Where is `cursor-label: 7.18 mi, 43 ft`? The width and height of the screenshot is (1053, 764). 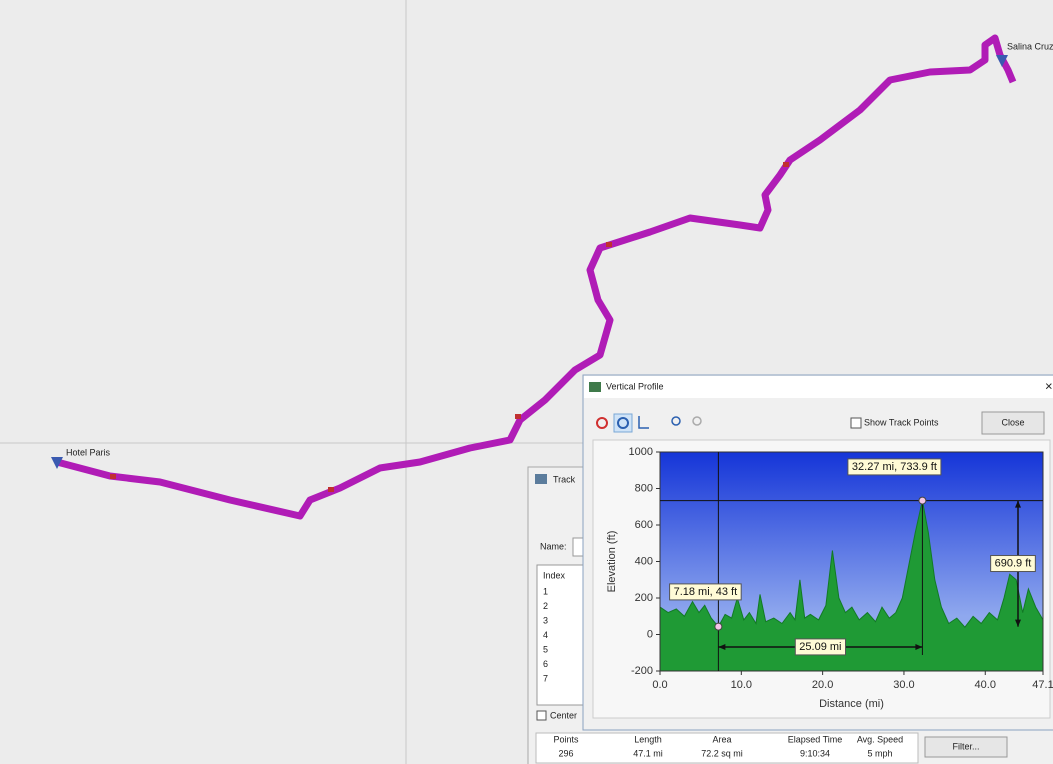
cursor-label: 7.18 mi, 43 ft is located at coordinates (706, 592).